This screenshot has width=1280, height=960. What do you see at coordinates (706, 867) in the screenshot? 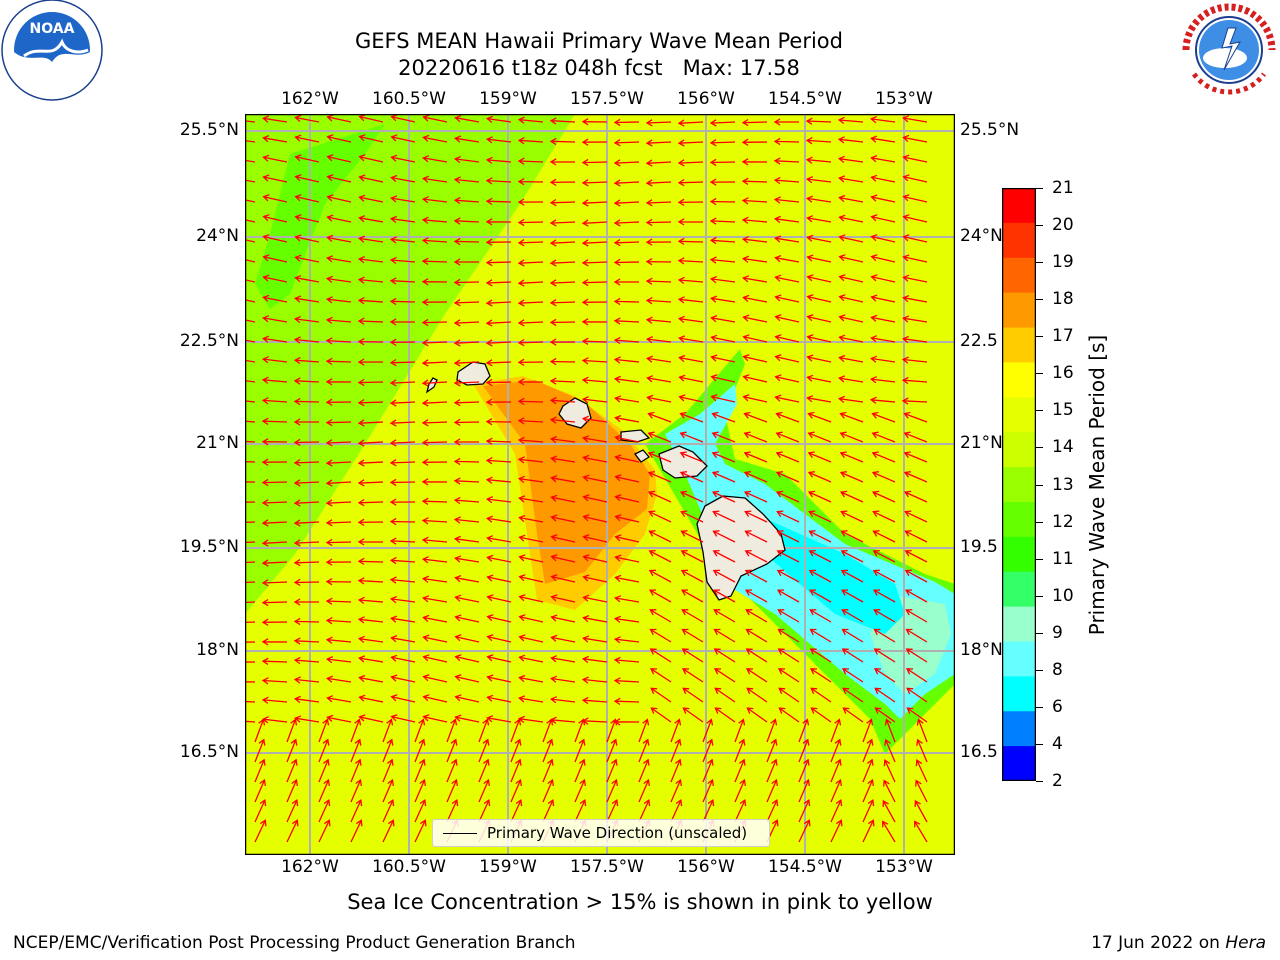
I see `lon-tick-bottom: 156°W` at bounding box center [706, 867].